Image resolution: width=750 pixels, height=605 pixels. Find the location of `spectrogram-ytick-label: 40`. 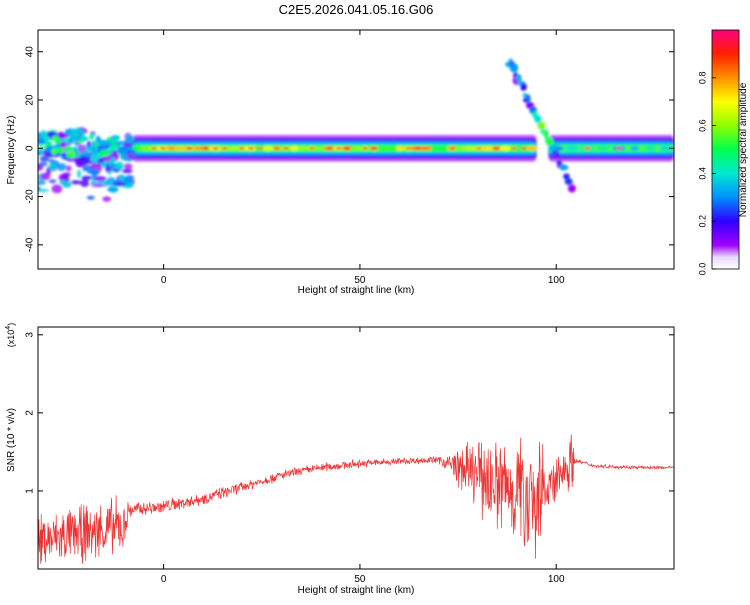

spectrogram-ytick-label: 40 is located at coordinates (30, 52).